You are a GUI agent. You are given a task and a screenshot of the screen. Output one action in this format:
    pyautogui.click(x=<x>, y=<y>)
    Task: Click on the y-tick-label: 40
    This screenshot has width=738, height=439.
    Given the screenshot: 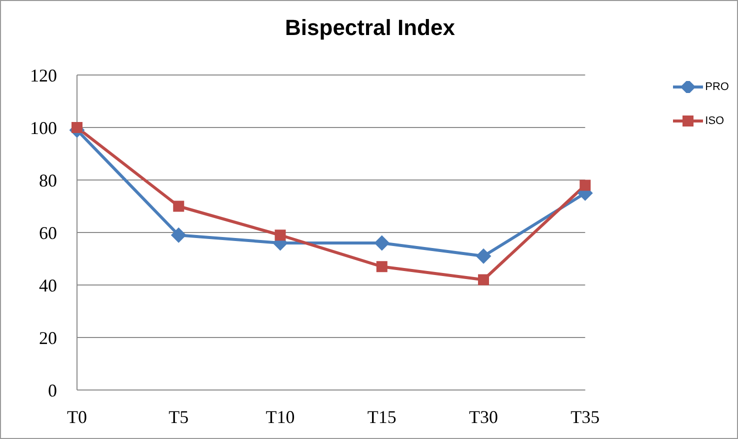 What is the action you would take?
    pyautogui.click(x=48, y=285)
    